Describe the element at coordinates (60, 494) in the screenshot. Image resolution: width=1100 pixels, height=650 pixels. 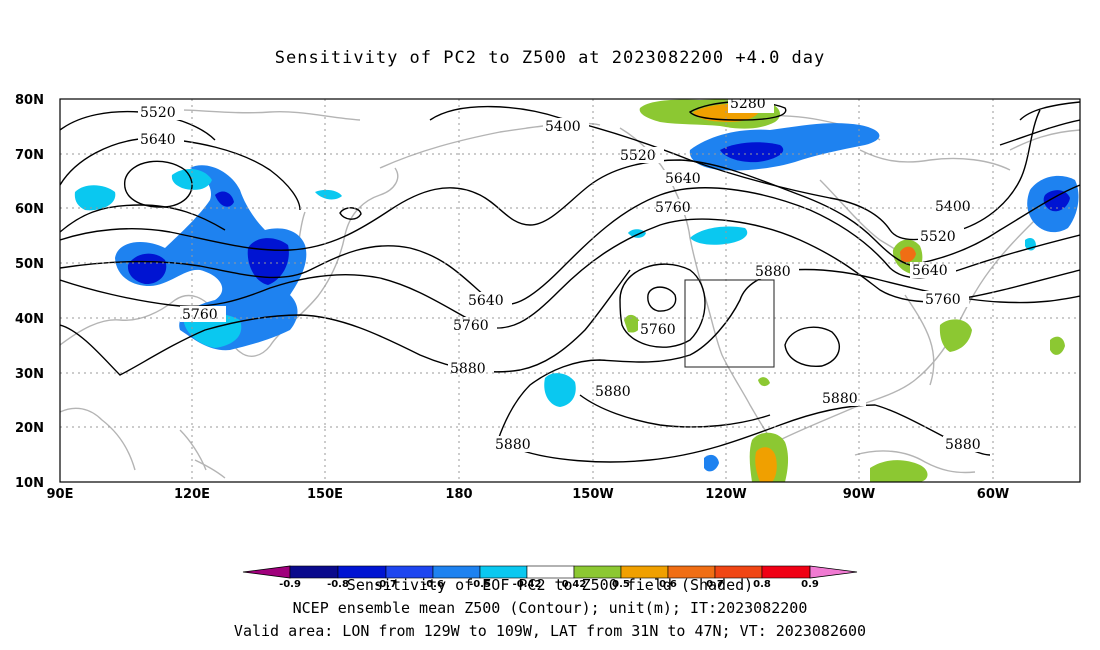
I see `lon-label-90e: 90E` at that location.